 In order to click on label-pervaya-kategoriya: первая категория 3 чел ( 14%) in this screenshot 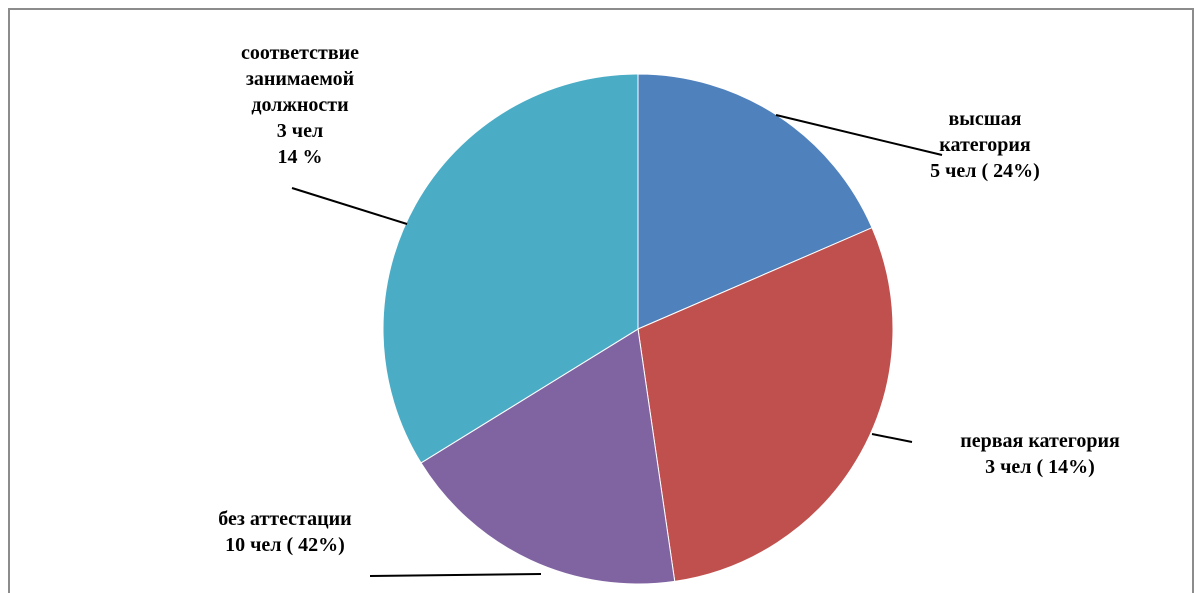, I will do `click(1040, 454)`.